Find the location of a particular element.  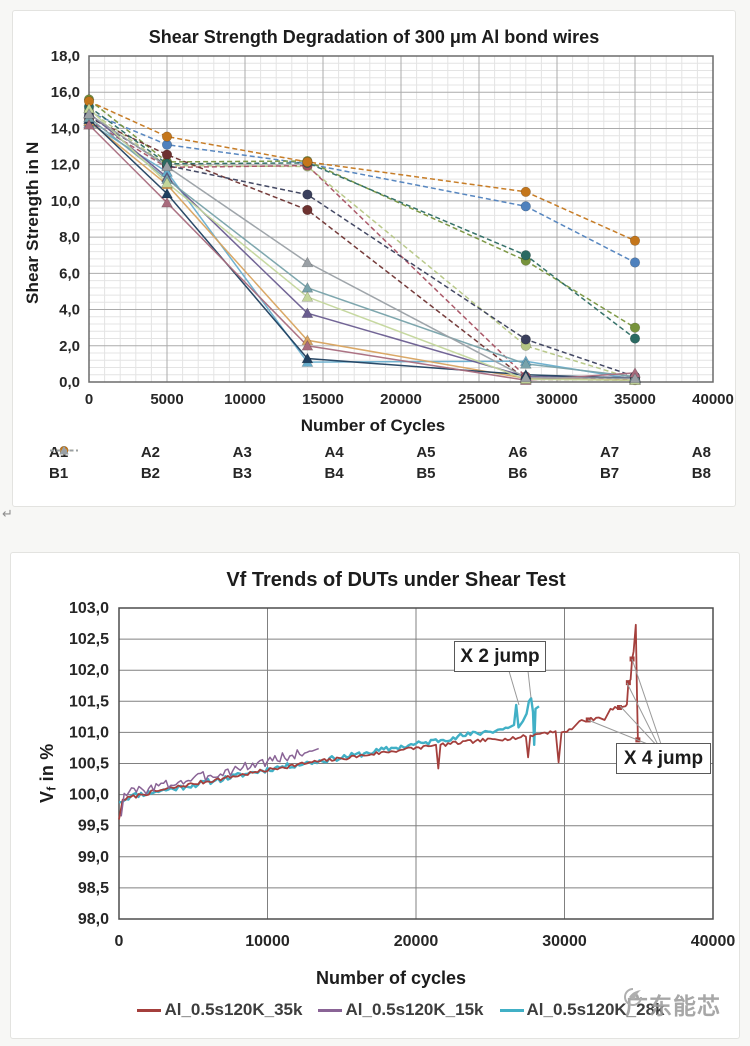

legend-label-A5: A5 is located at coordinates (426, 452).